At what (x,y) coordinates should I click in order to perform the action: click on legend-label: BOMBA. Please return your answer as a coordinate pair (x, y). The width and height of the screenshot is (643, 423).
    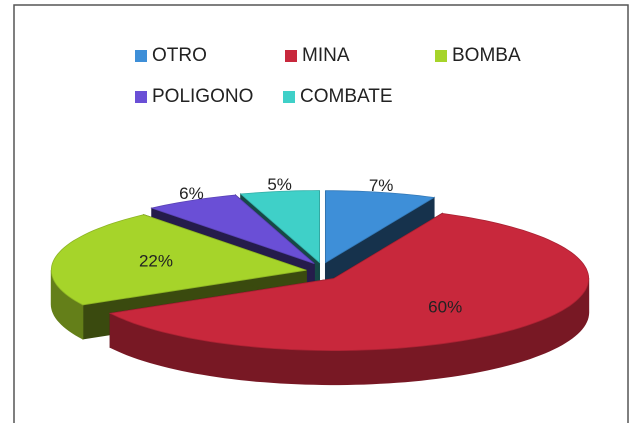
    Looking at the image, I should click on (486, 55).